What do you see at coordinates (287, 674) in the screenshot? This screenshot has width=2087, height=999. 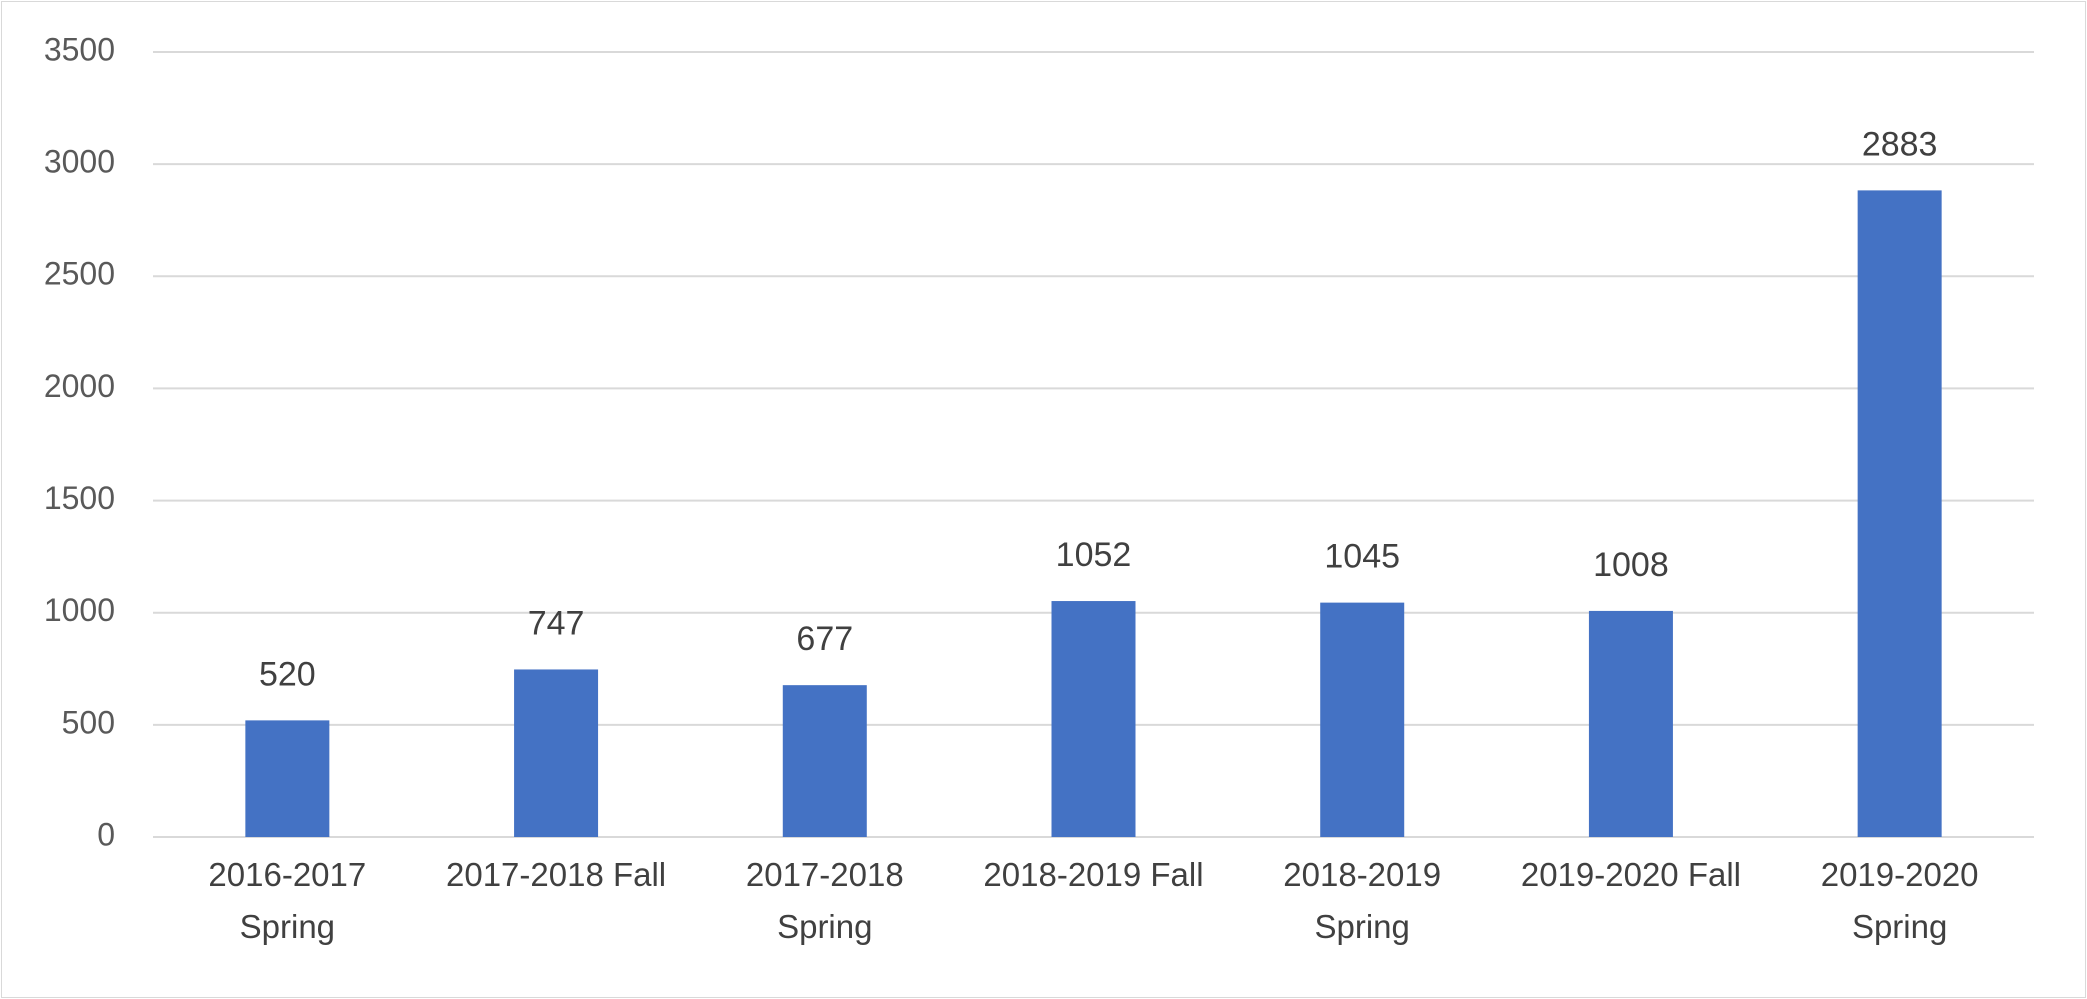 I see `data-label: 520` at bounding box center [287, 674].